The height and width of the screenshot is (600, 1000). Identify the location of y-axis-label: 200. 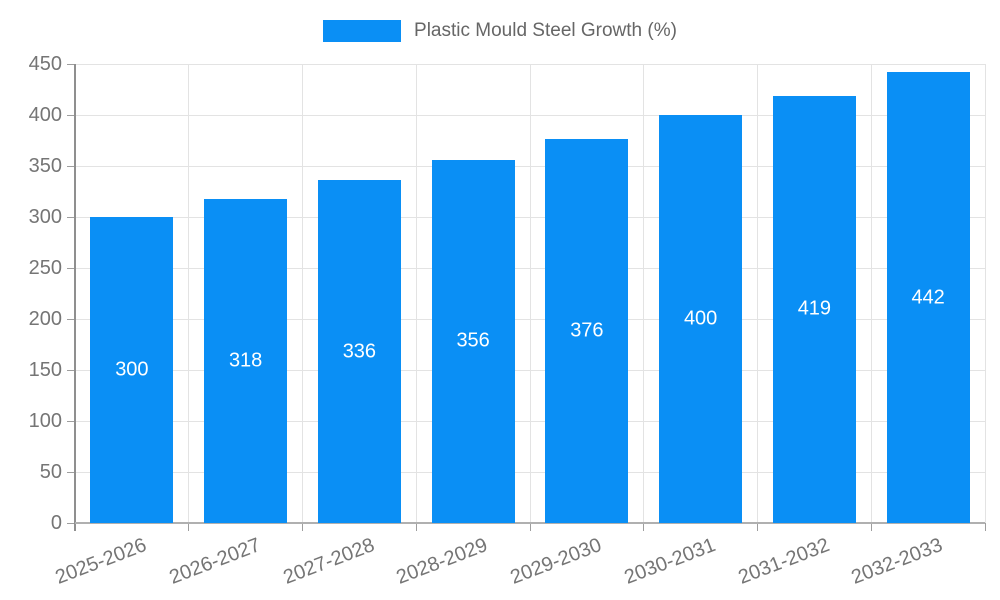
(45, 319).